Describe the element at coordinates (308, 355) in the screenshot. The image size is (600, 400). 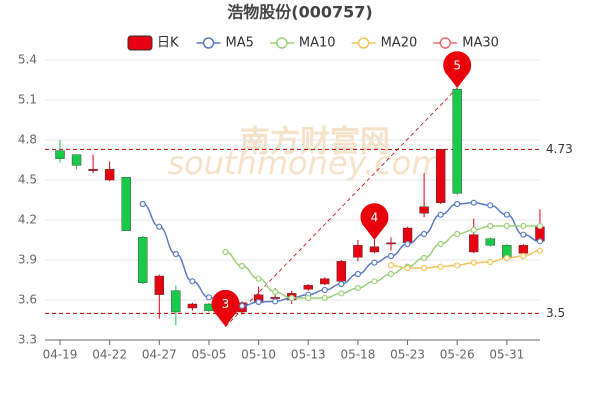
I see `x-tick-label: 05-13` at that location.